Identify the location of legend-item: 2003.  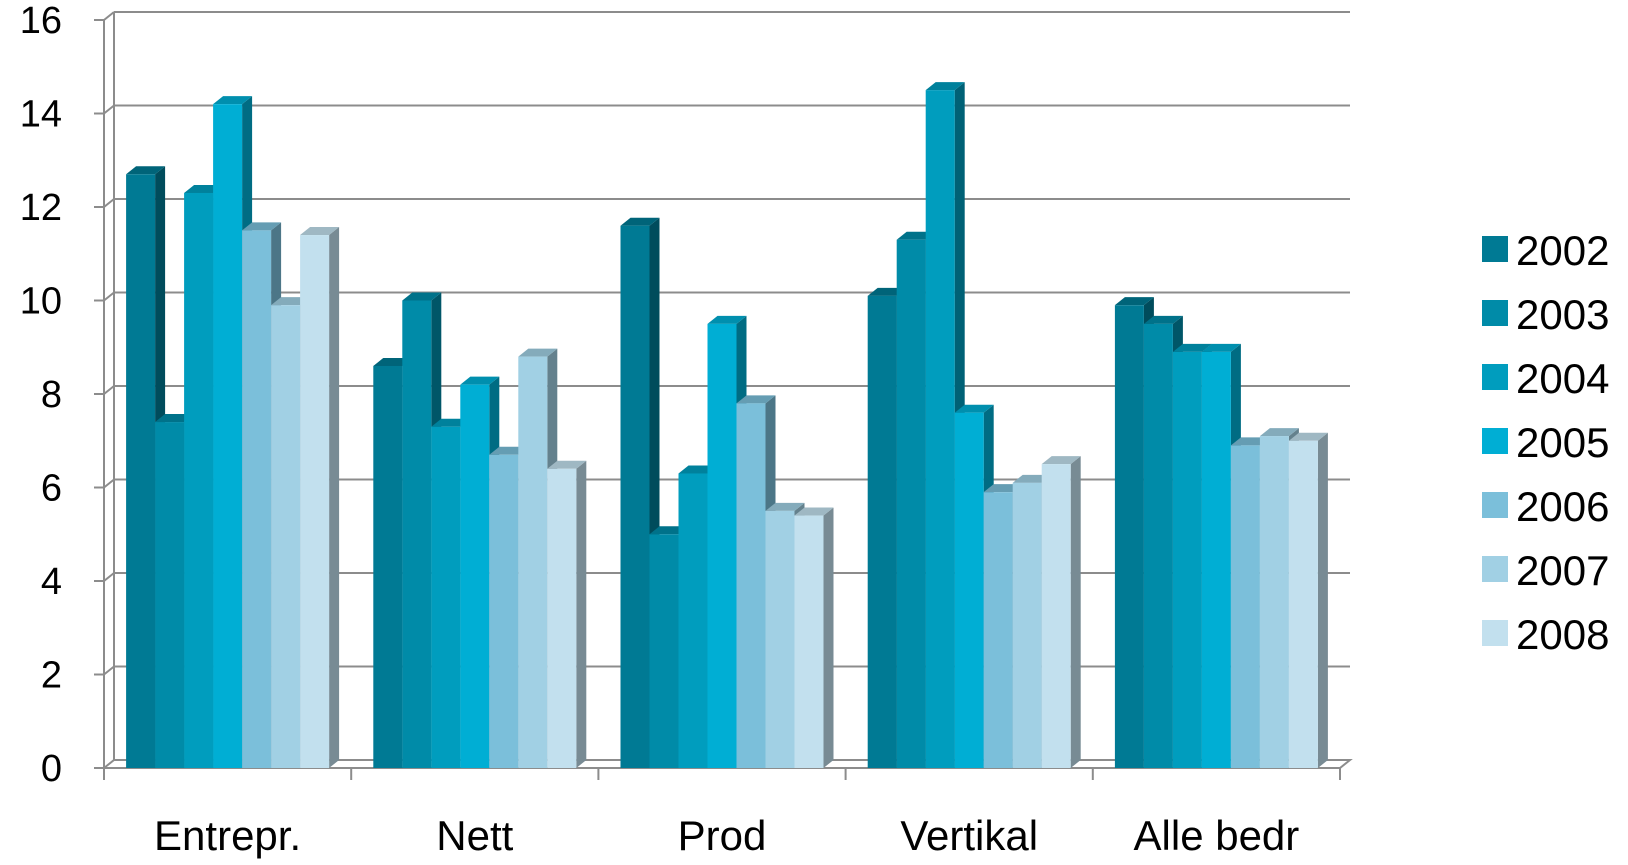
(1545, 314).